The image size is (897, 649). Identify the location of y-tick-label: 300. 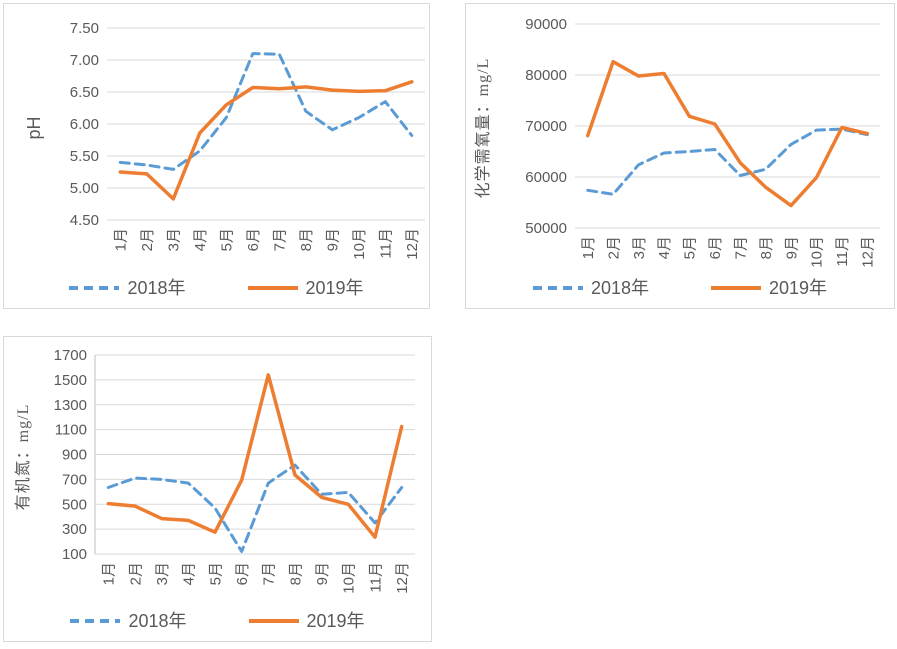
(74, 529).